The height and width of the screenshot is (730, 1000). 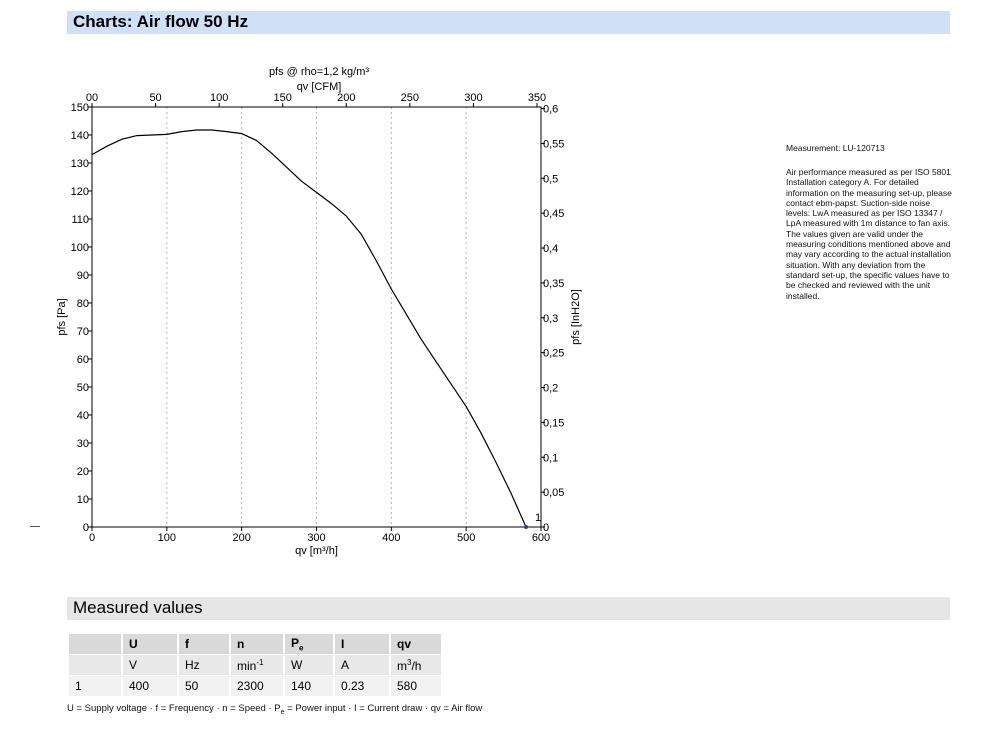 What do you see at coordinates (538, 518) in the screenshot?
I see `operating-point-label: 1` at bounding box center [538, 518].